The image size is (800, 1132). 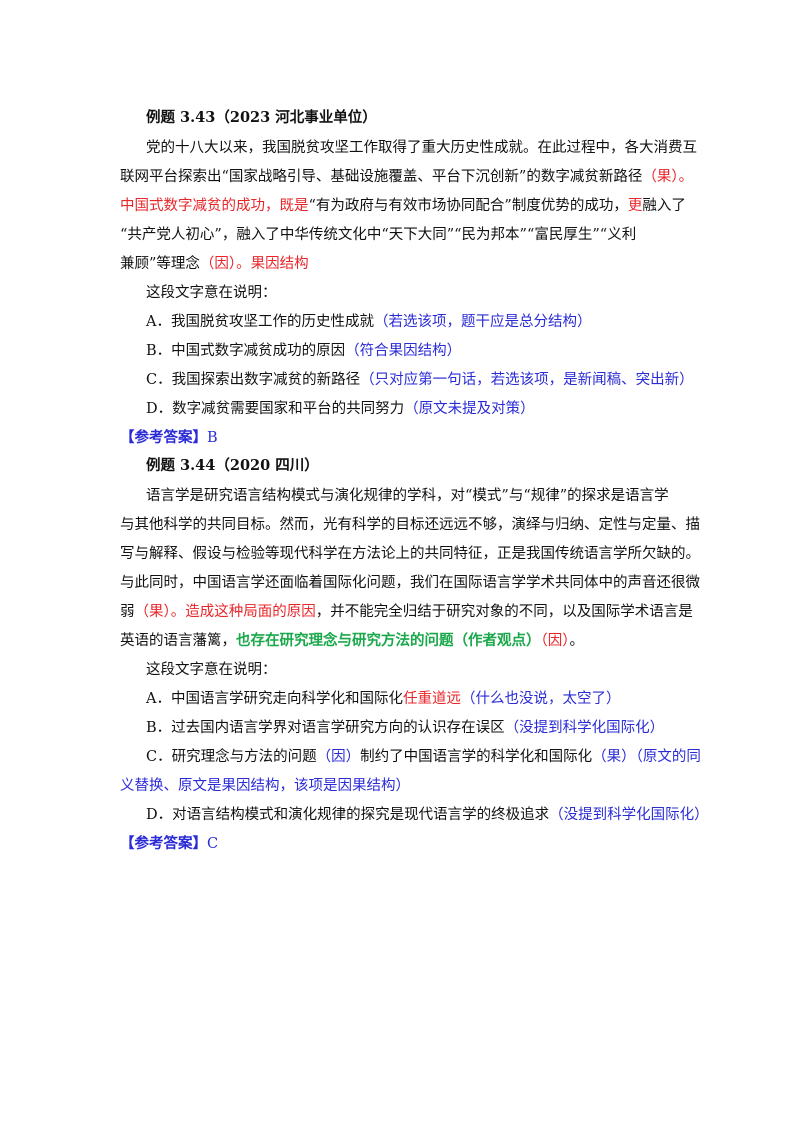 I want to click on option-d: D．数字减贫需要国家和平台的共同努力（原文未提及对策）, so click(x=340, y=409).